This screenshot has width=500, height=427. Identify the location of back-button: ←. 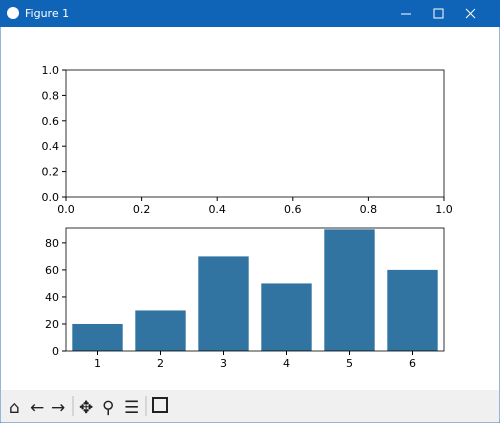
(37, 408).